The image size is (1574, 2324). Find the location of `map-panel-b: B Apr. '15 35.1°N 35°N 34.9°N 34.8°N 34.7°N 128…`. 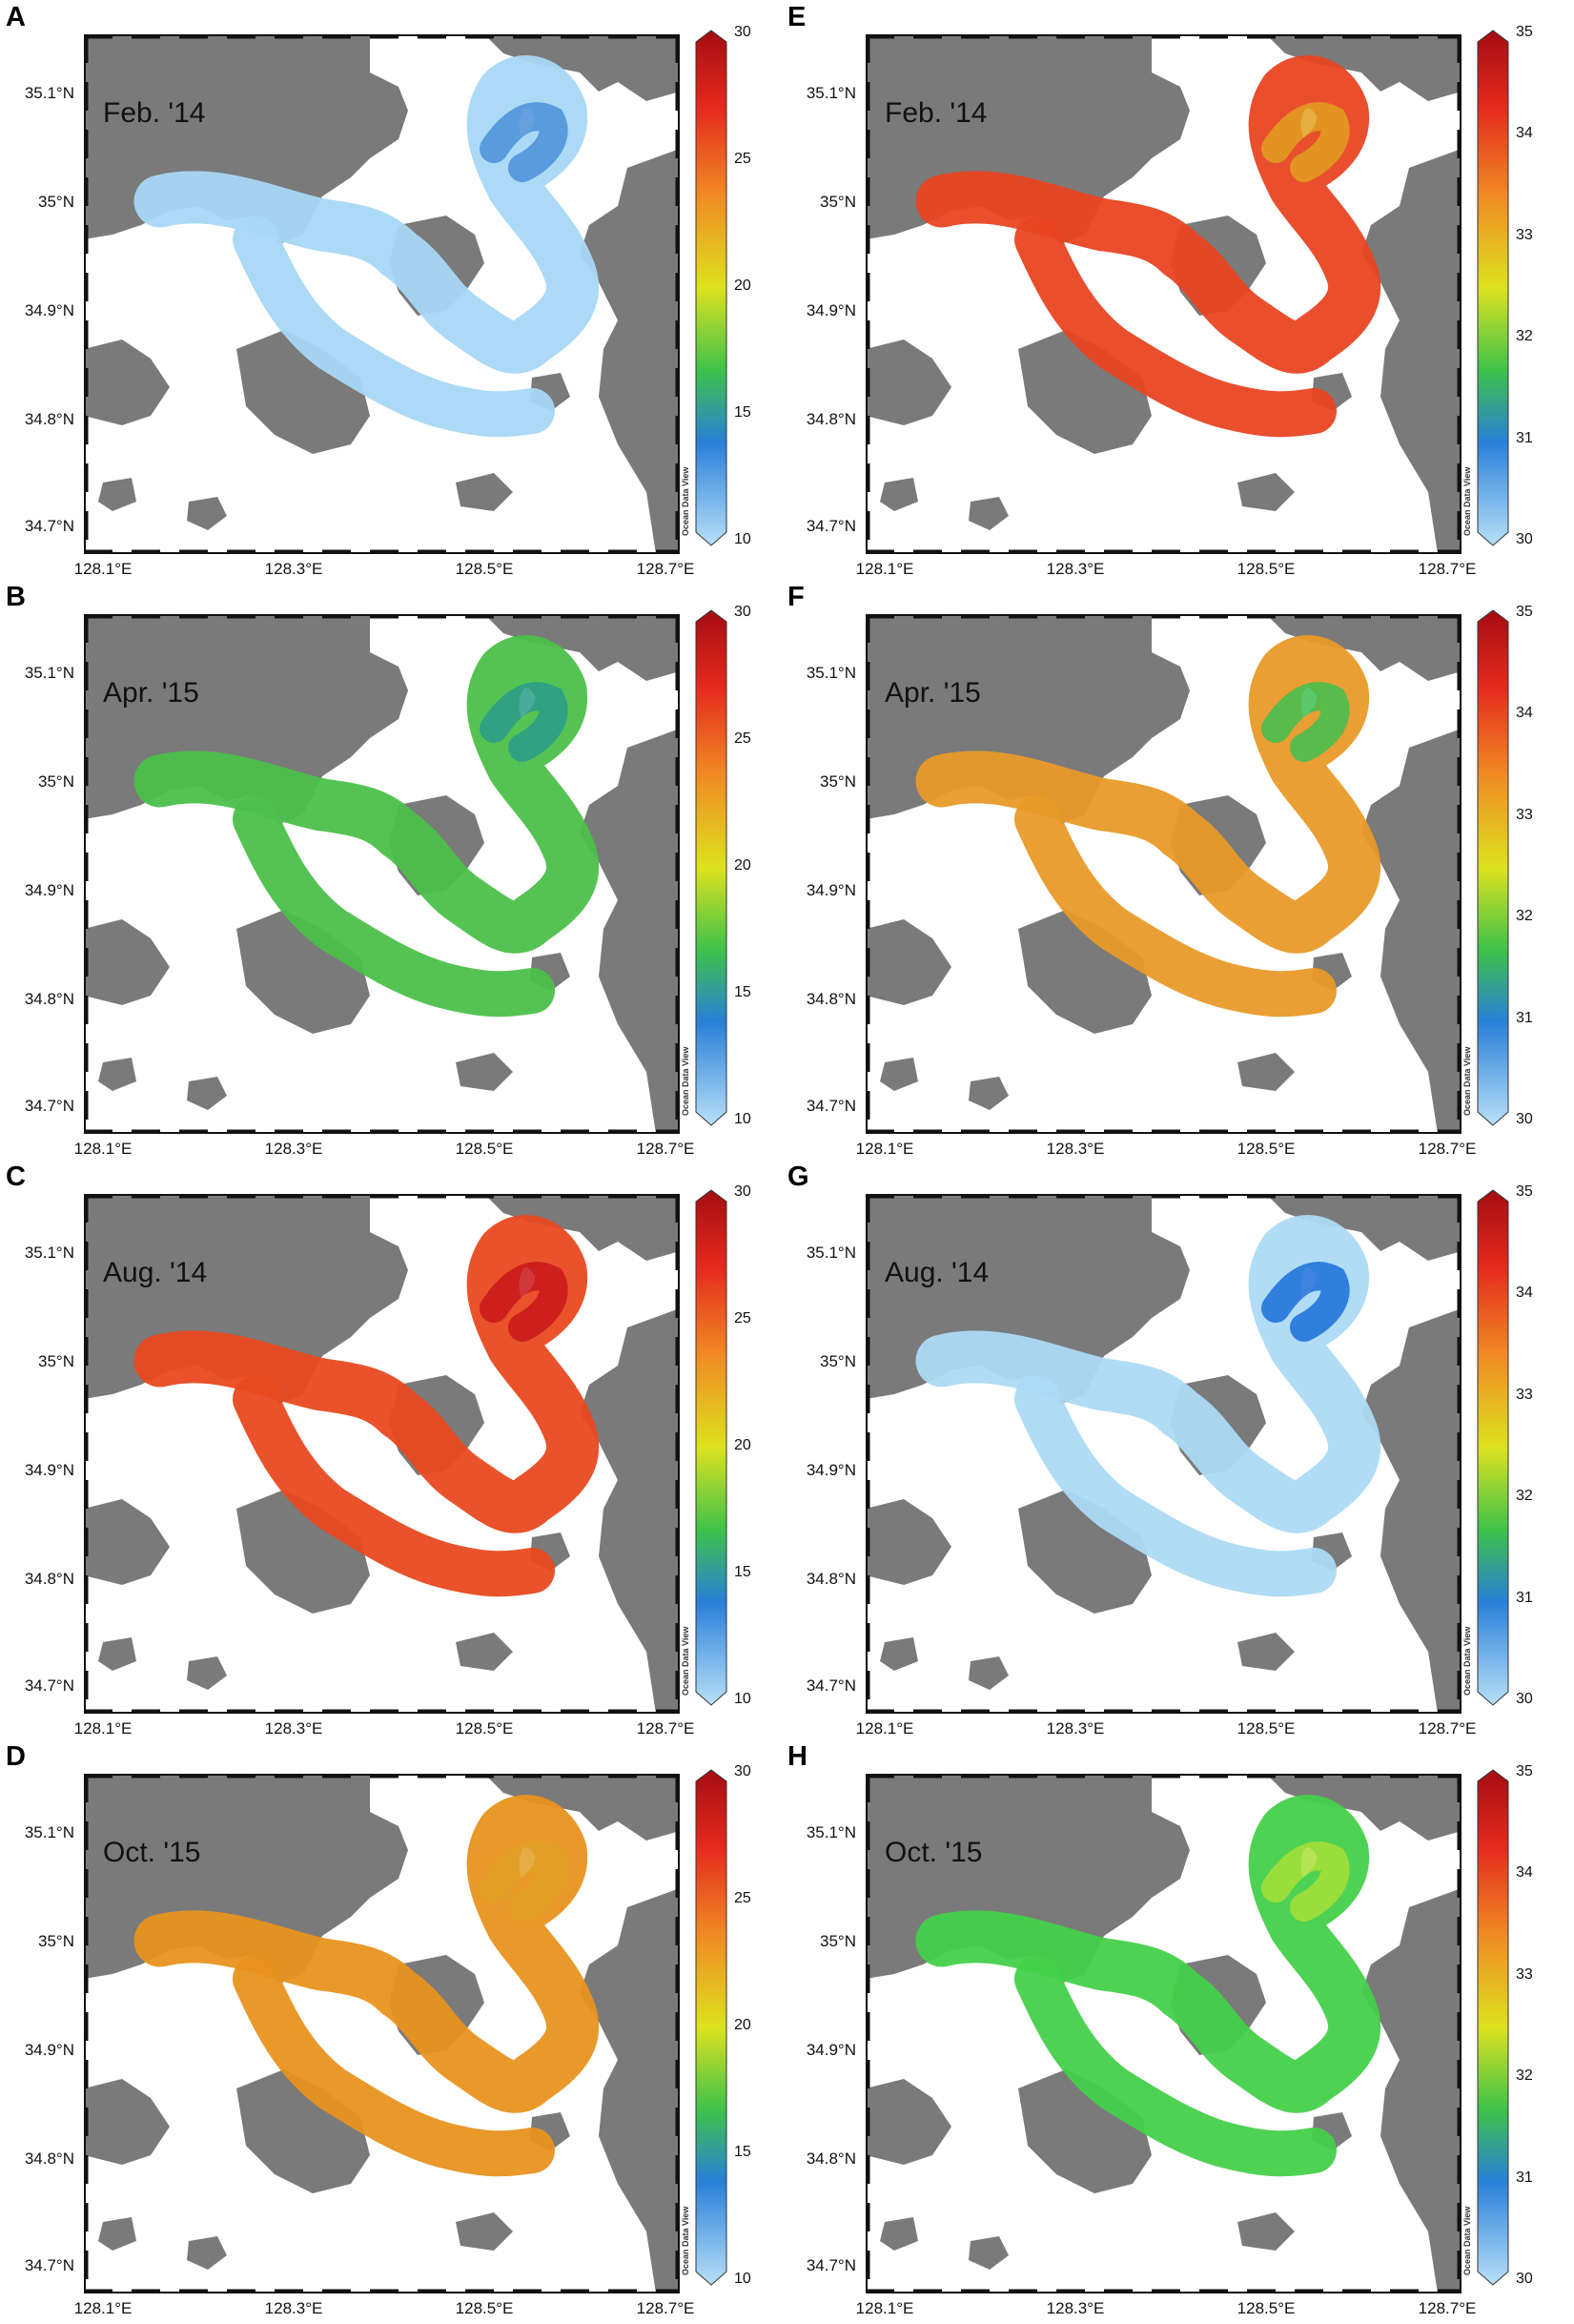

map-panel-b: B Apr. '15 35.1°N 35°N 34.9°N 34.8°N 34.7°N 128… is located at coordinates (391, 870).